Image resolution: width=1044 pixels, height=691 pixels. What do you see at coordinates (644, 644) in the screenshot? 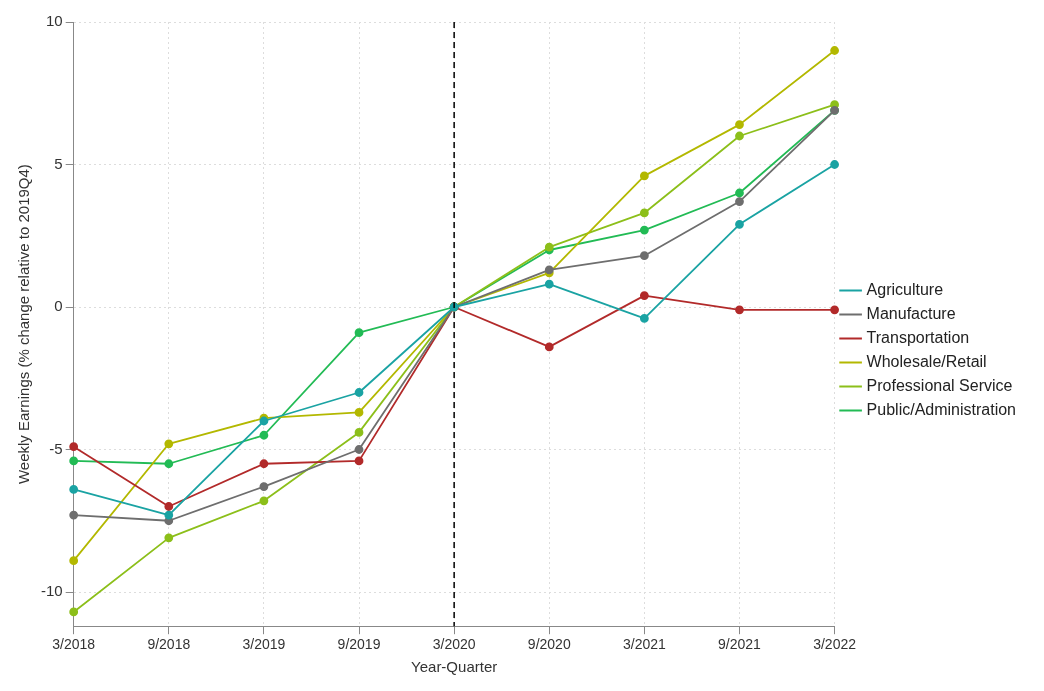
I see `x-tick-label: 3/2021` at bounding box center [644, 644].